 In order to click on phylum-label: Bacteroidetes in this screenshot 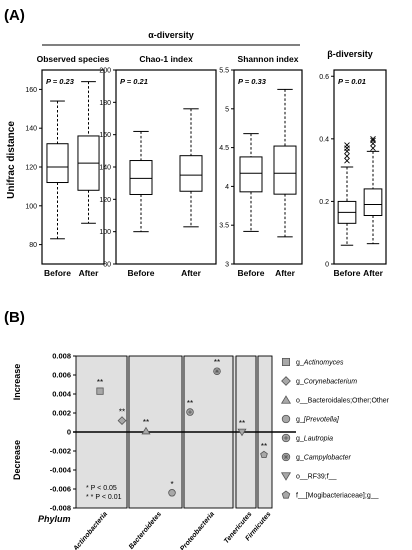, I will do `click(145, 530)`.